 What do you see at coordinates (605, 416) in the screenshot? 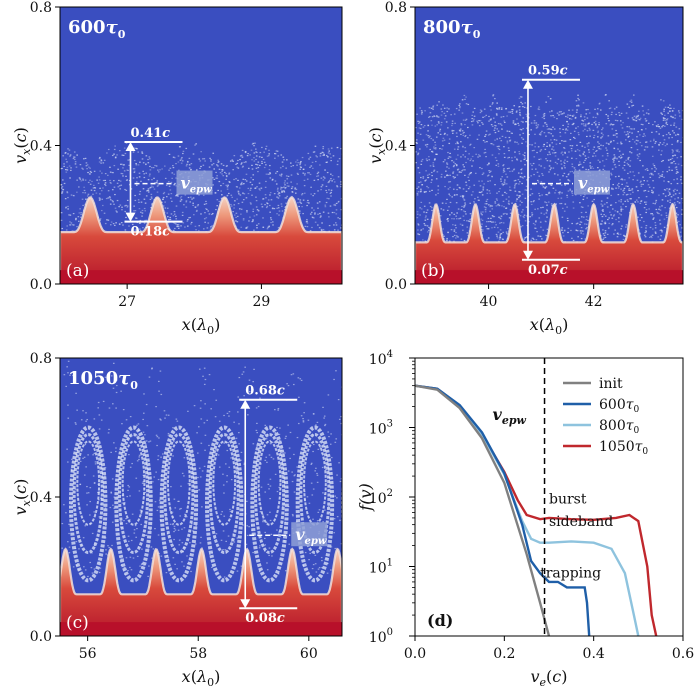
I see `legend: init 600τ0 800τ0 1050τ0` at bounding box center [605, 416].